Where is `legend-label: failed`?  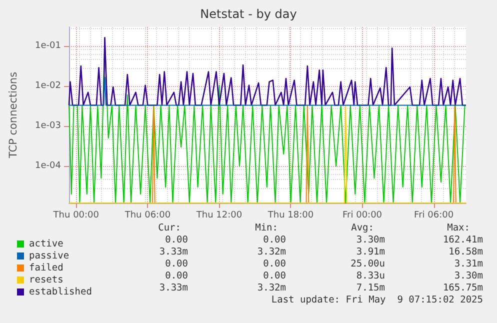 legend-label: failed is located at coordinates (46, 268).